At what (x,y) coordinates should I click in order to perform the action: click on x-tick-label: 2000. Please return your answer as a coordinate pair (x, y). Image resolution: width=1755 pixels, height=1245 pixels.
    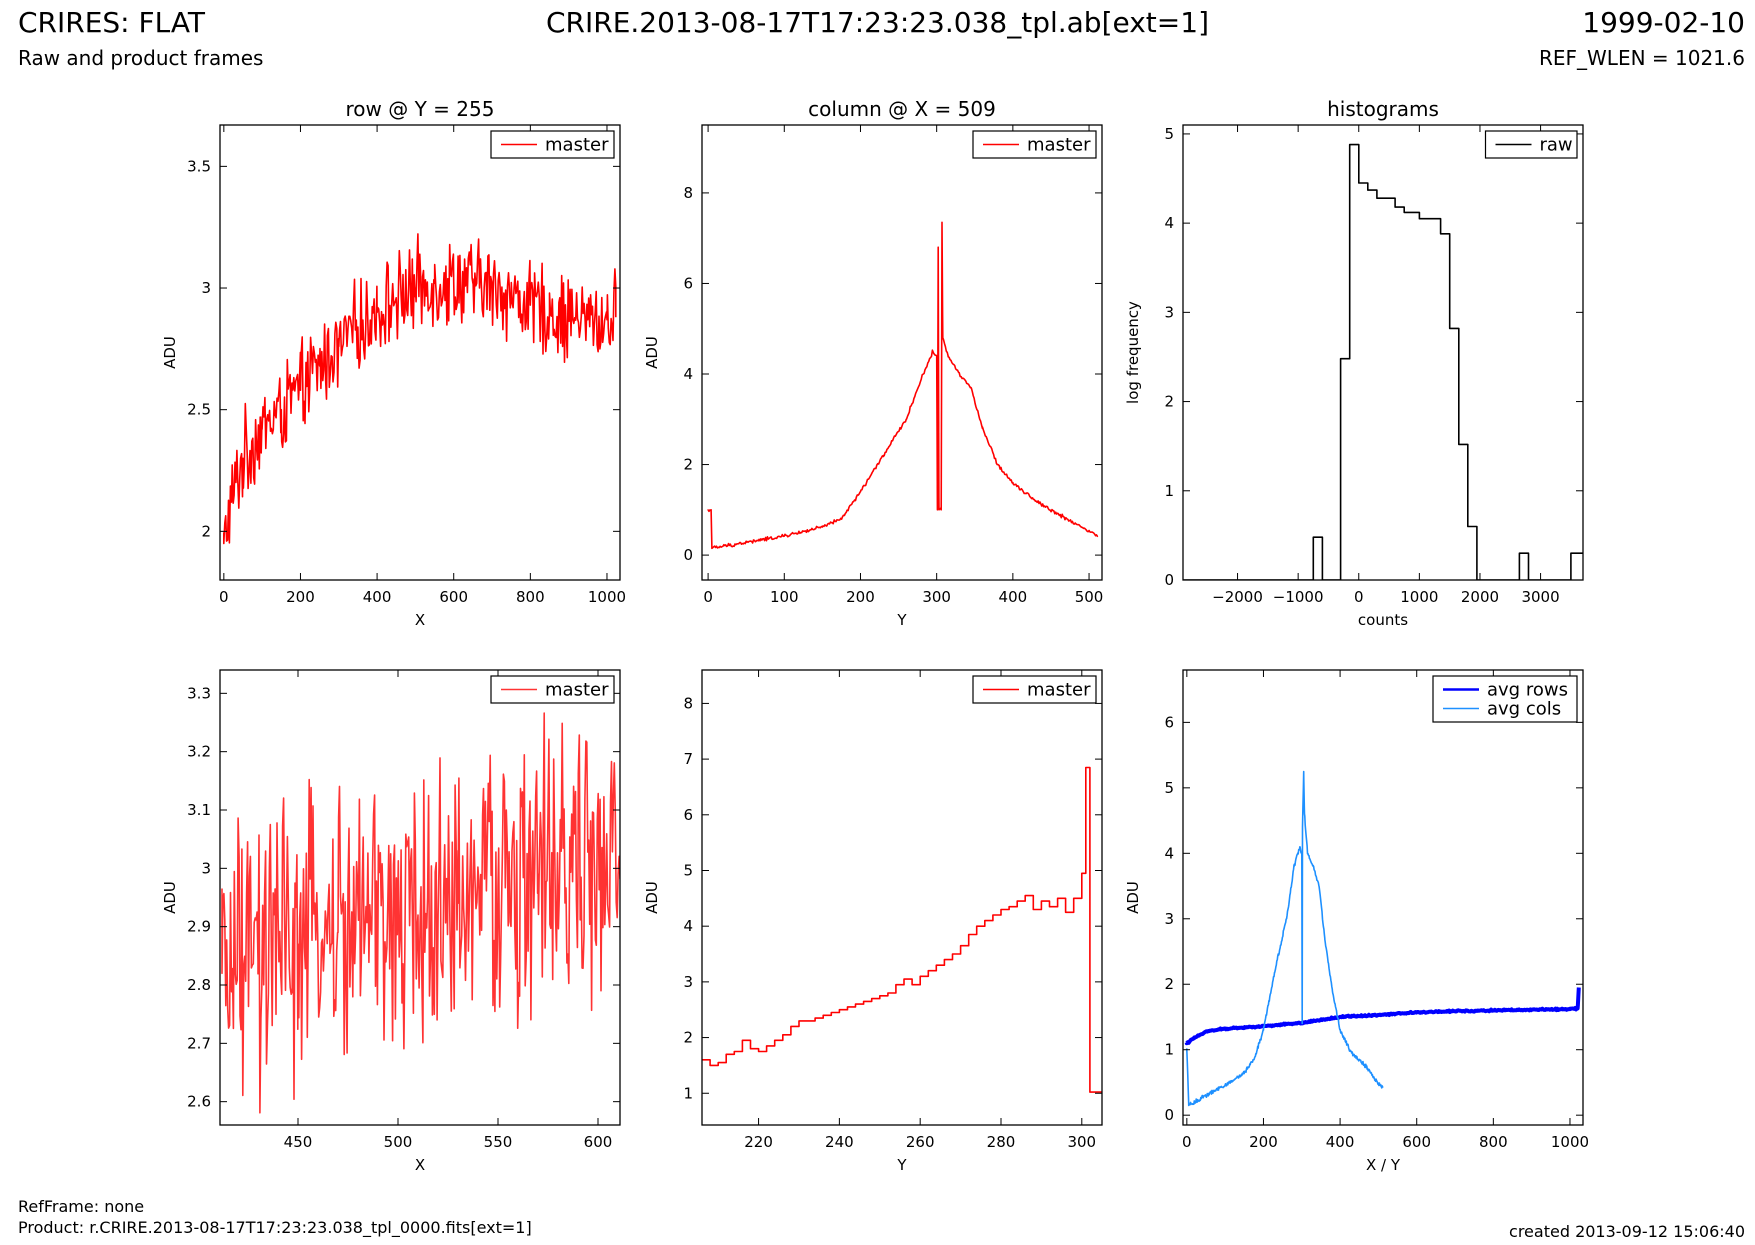
    Looking at the image, I should click on (1480, 597).